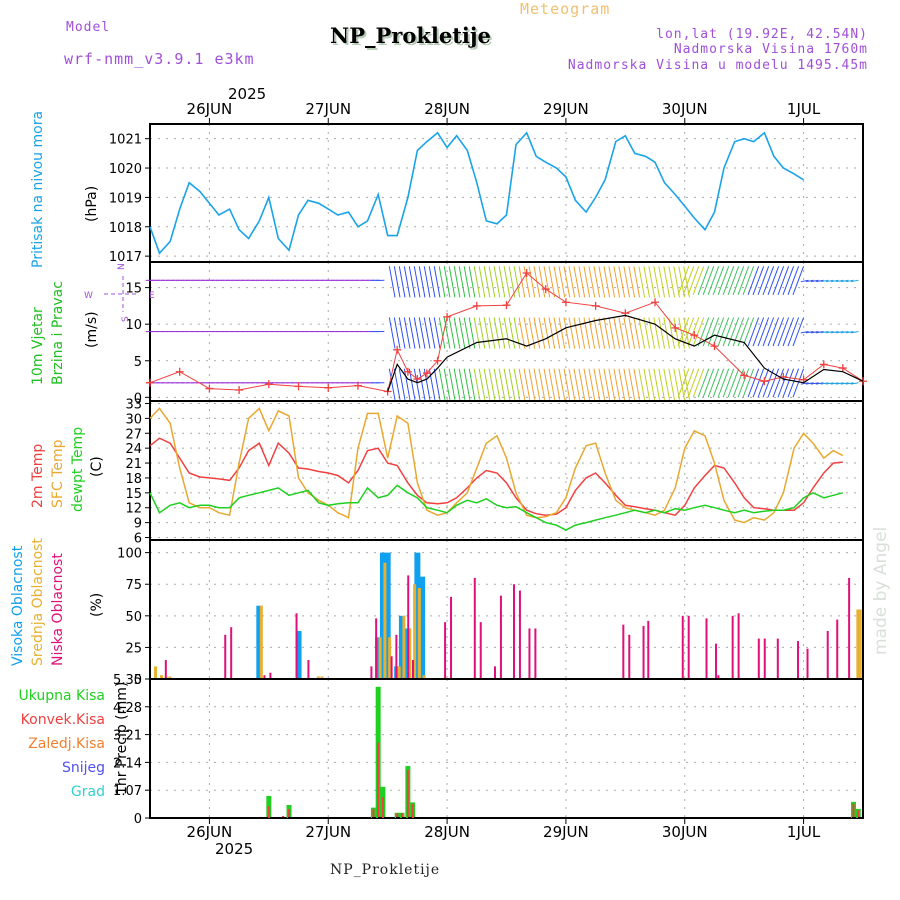 The width and height of the screenshot is (900, 900). What do you see at coordinates (63, 720) in the screenshot?
I see `precip-legend-item: Konvek.Kisa` at bounding box center [63, 720].